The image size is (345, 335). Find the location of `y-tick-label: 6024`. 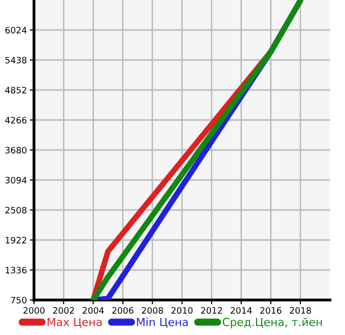

y-tick-label: 6024 is located at coordinates (16, 30).